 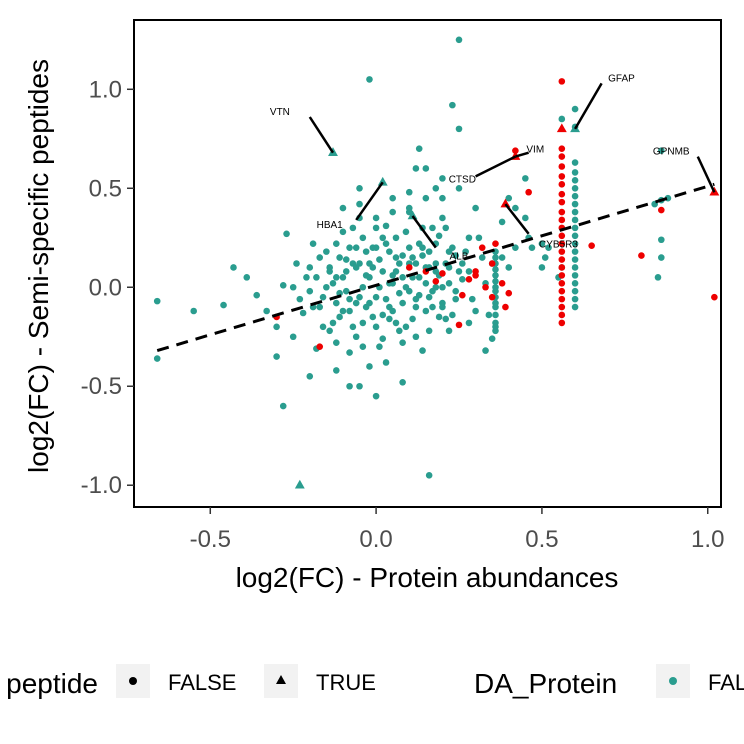 What do you see at coordinates (671, 152) in the screenshot?
I see `annotation-label: GPNMB` at bounding box center [671, 152].